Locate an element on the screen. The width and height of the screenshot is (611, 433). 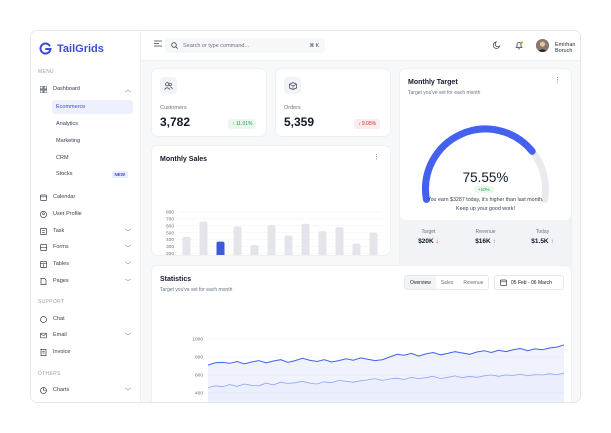
bar-sep is located at coordinates (322, 243).